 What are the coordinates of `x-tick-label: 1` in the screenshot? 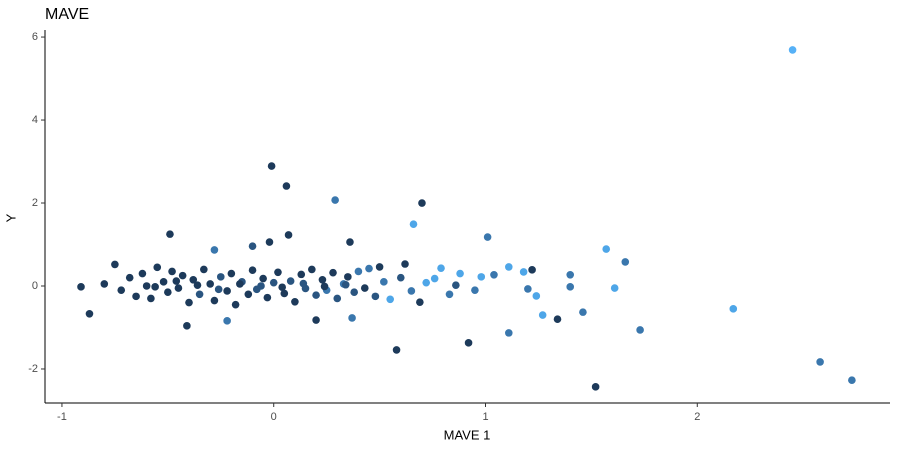 It's located at (485, 417).